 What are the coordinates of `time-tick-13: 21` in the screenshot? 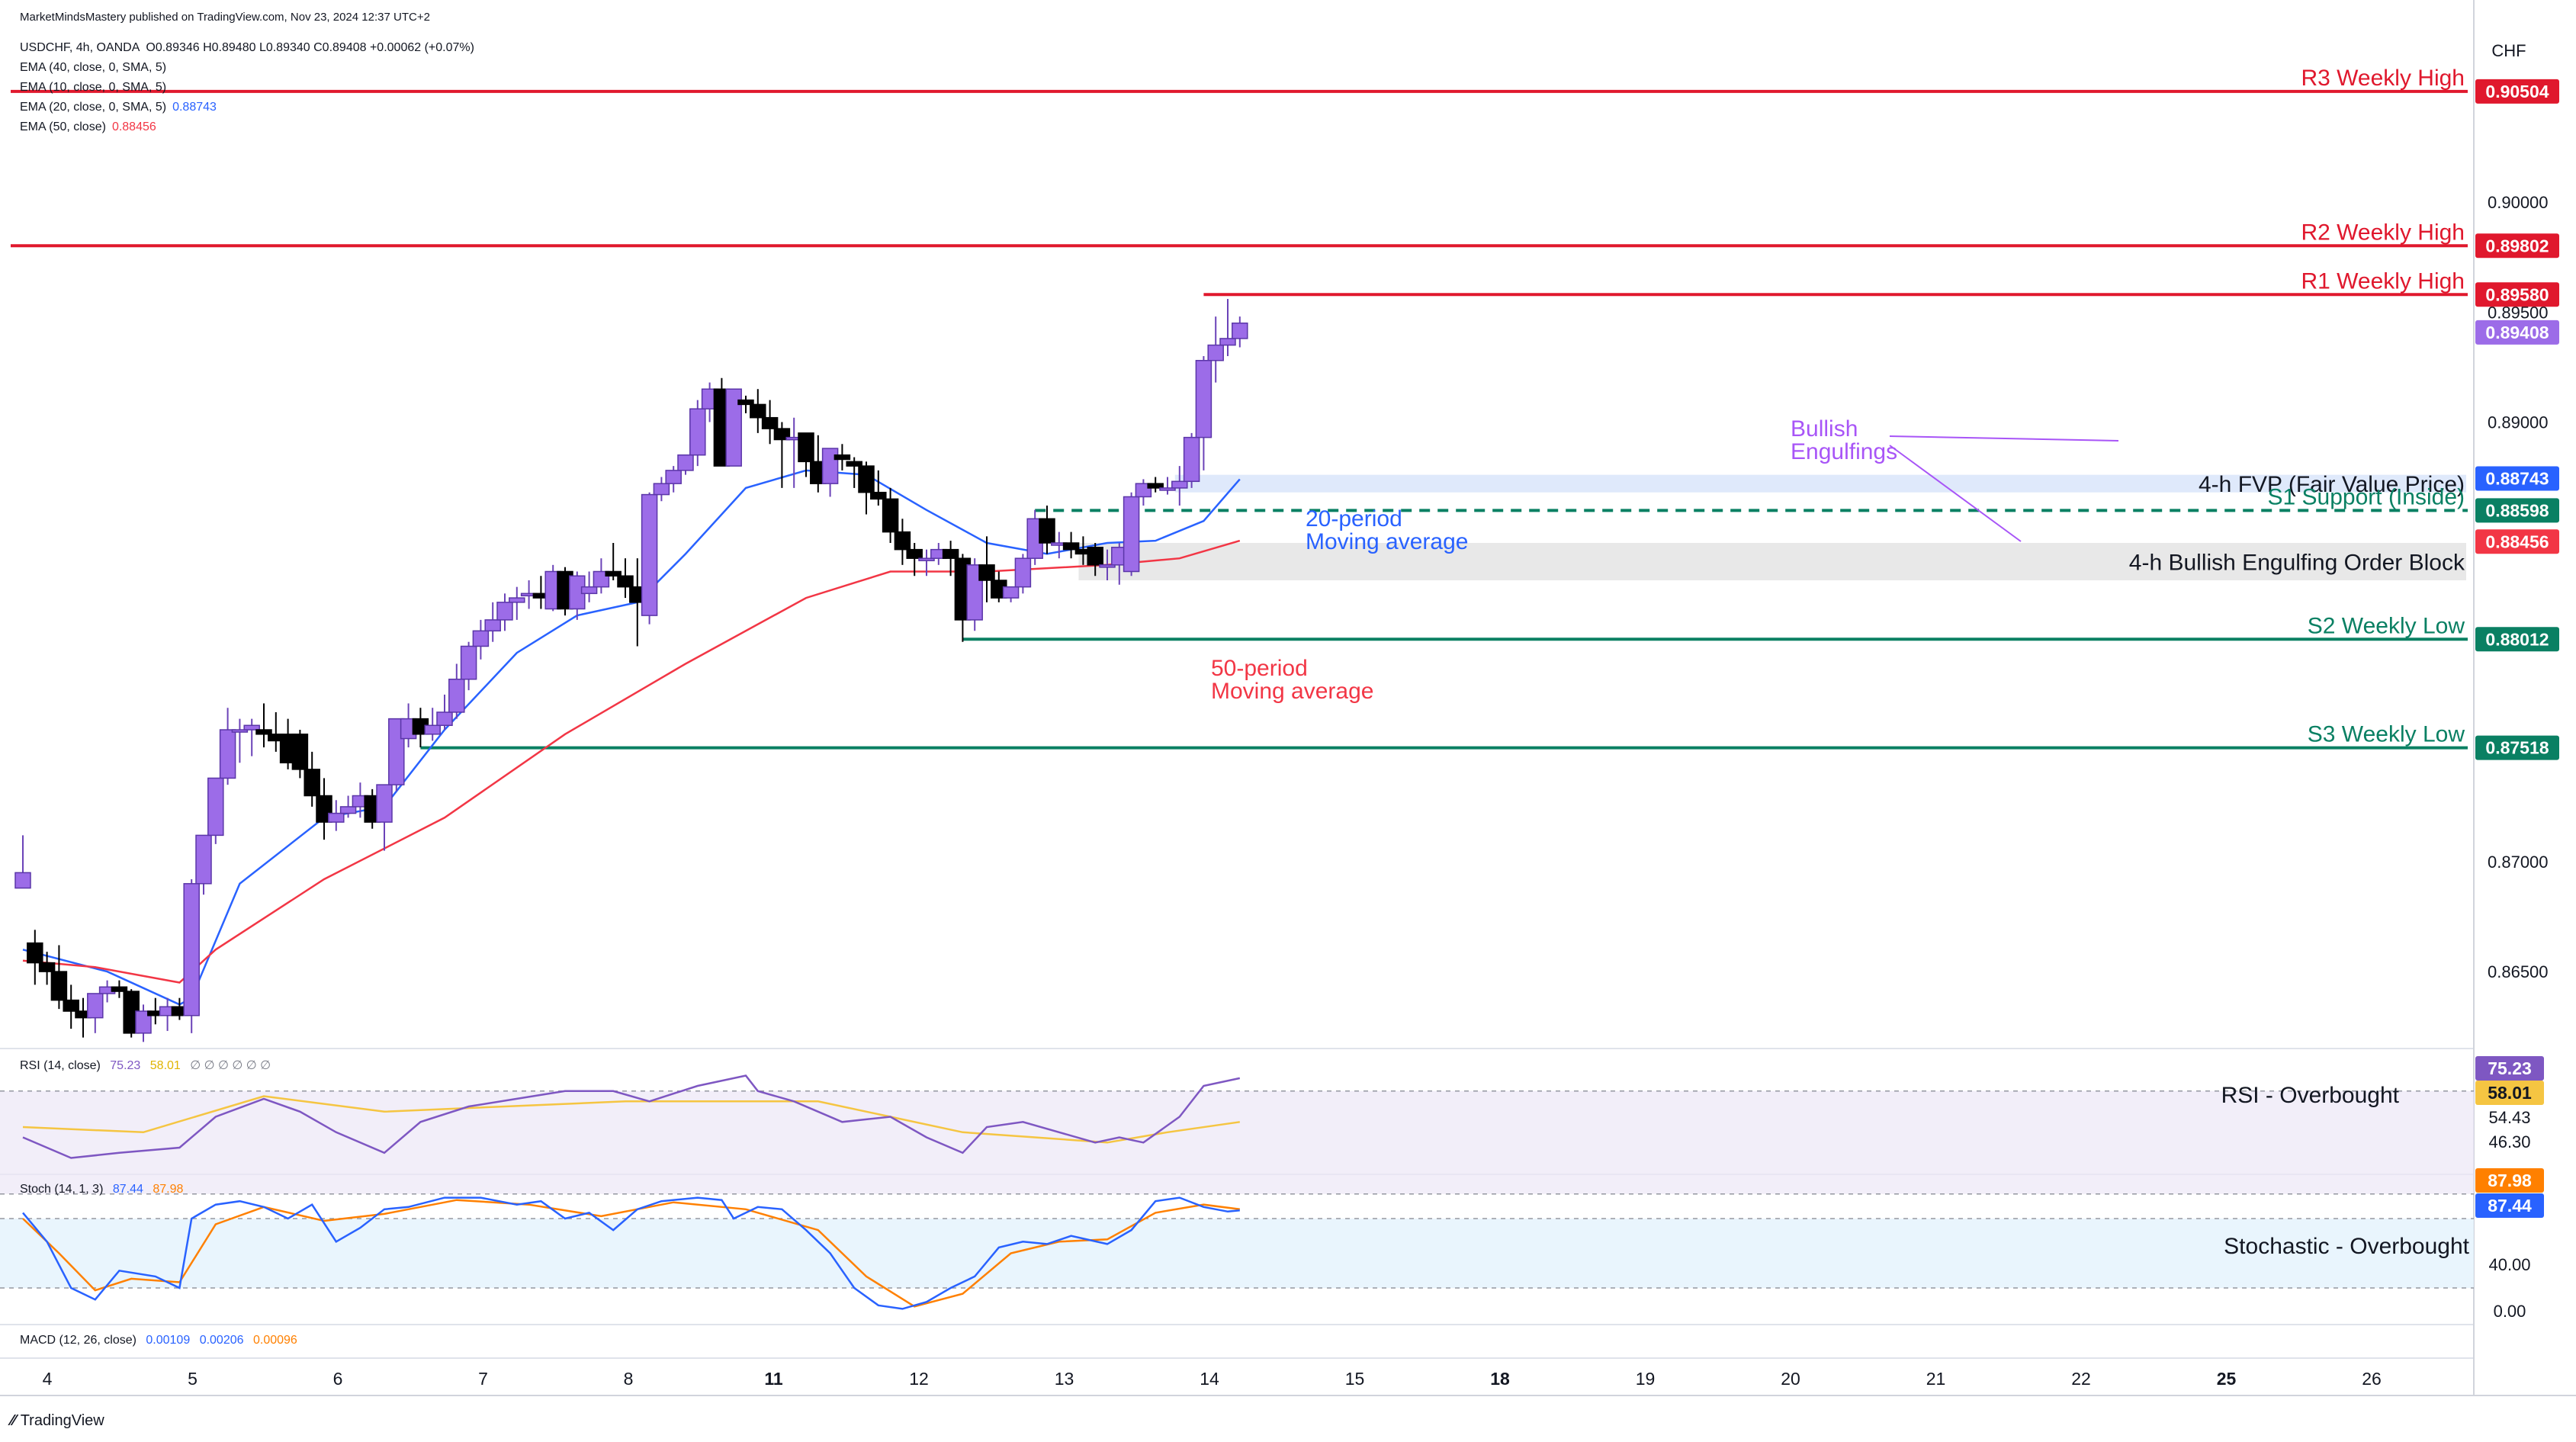 It's located at (1936, 1379).